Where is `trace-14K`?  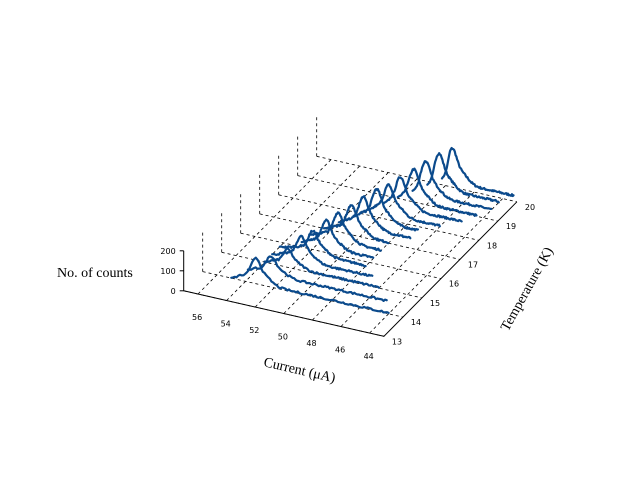 trace-14K is located at coordinates (310, 285).